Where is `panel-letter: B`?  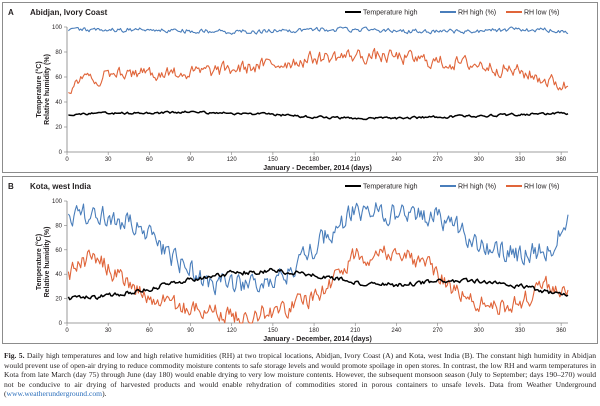 panel-letter: B is located at coordinates (11, 186).